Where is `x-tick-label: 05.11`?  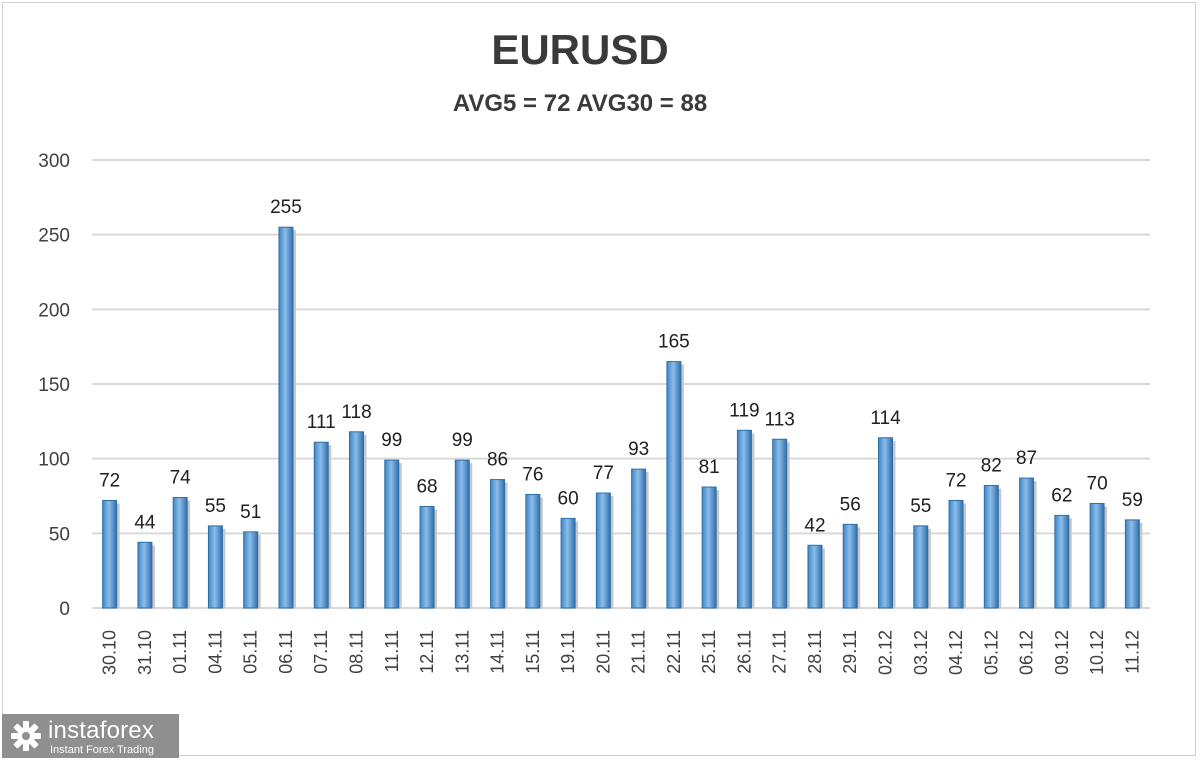
x-tick-label: 05.11 is located at coordinates (251, 652).